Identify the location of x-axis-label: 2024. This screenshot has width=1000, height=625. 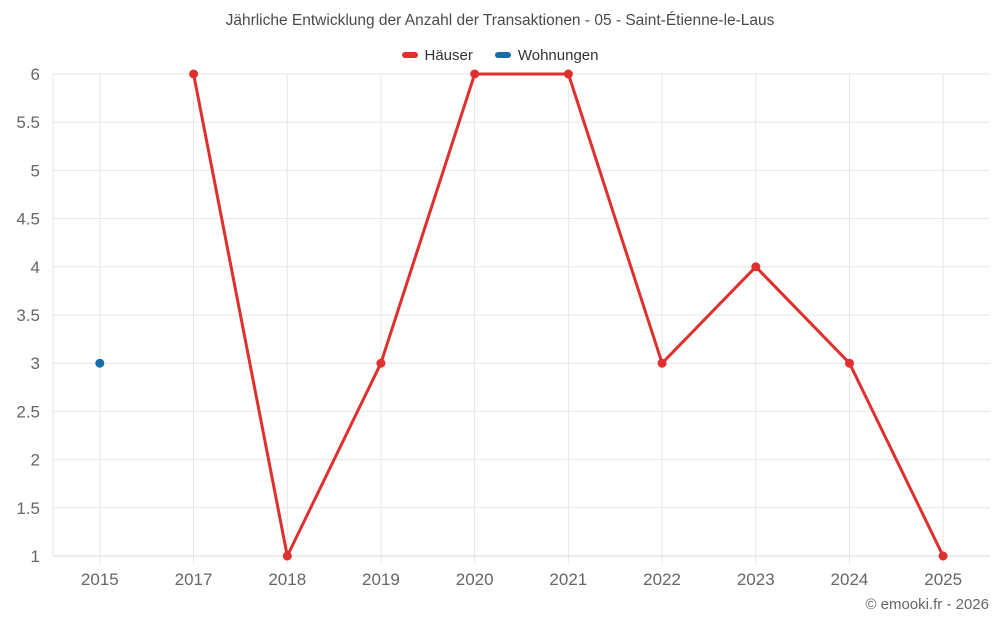
(850, 579).